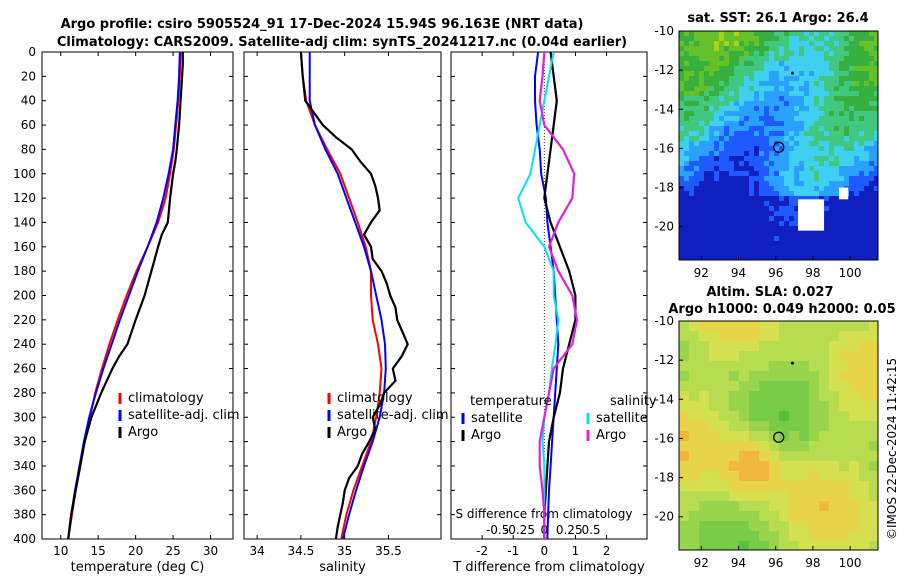 This screenshot has height=580, width=900. Describe the element at coordinates (24, 198) in the screenshot. I see `y-tick-label: 120` at that location.